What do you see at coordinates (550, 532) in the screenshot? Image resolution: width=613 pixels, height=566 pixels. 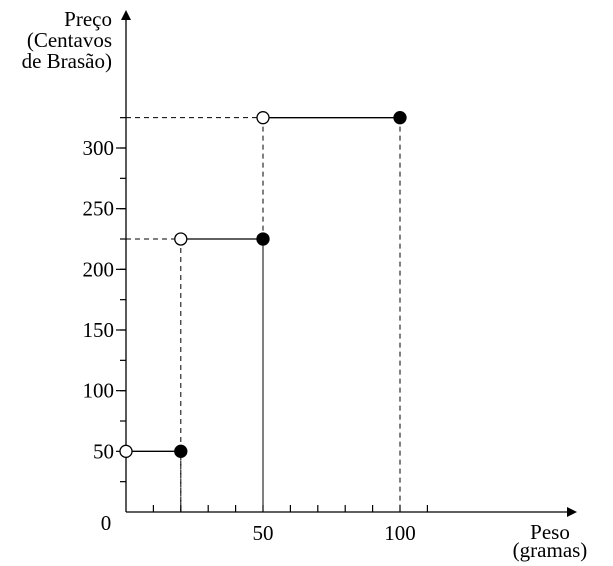 I see `x-axis-title-line: Peso` at bounding box center [550, 532].